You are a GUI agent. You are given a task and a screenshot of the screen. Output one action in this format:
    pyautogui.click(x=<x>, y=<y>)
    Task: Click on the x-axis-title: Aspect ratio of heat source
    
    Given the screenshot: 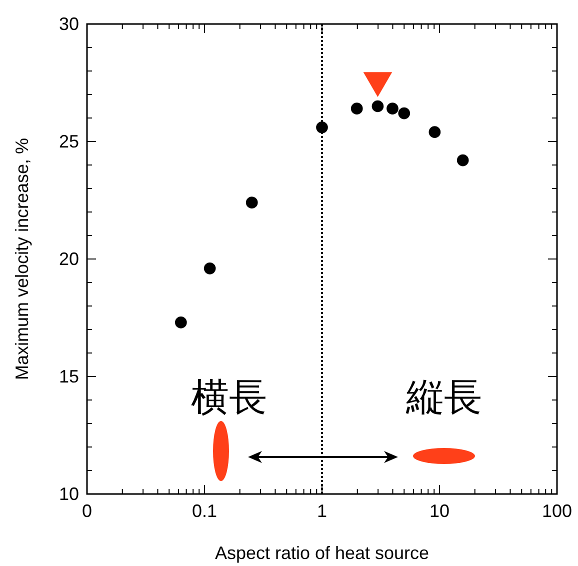 What is the action you would take?
    pyautogui.click(x=322, y=553)
    